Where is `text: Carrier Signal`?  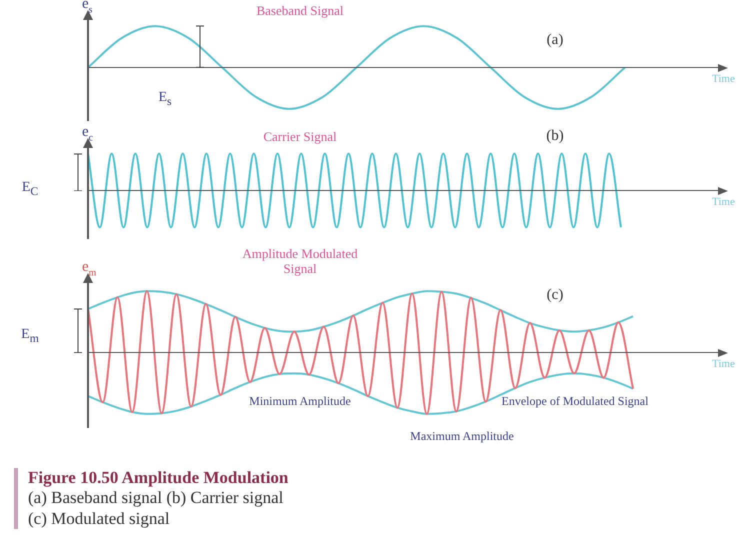 text: Carrier Signal is located at coordinates (300, 137).